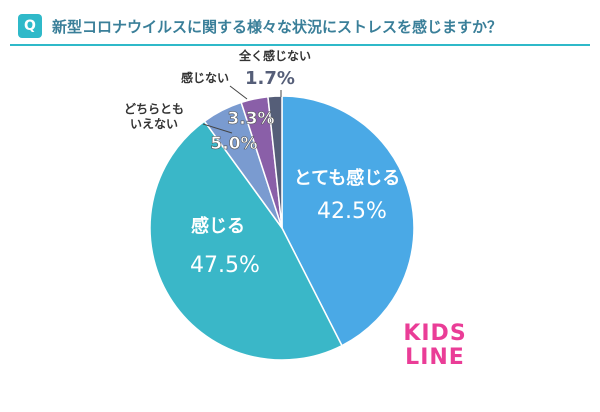 The width and height of the screenshot is (600, 412). I want to click on slice-mattaku-value: 1.7%, so click(270, 78).